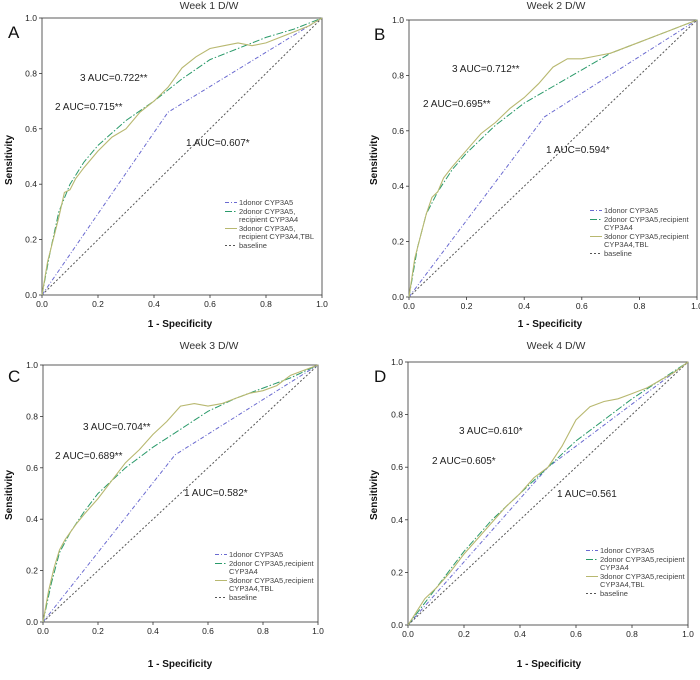 The width and height of the screenshot is (700, 680). What do you see at coordinates (154, 304) in the screenshot?
I see `panel-a-x-tick-label: 0.4` at bounding box center [154, 304].